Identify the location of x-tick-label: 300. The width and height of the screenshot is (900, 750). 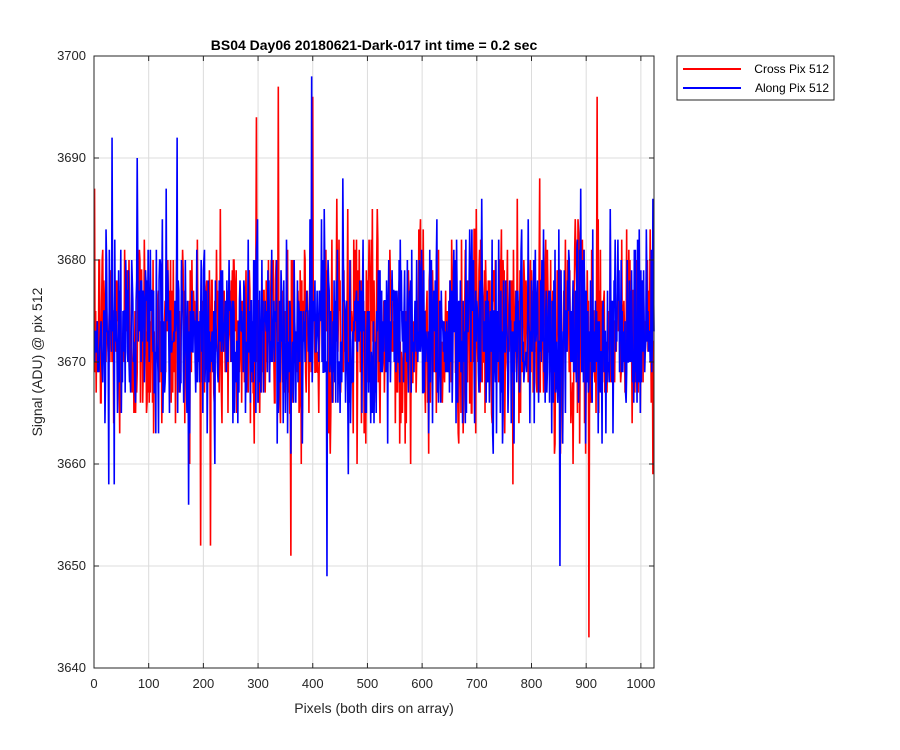
(258, 683).